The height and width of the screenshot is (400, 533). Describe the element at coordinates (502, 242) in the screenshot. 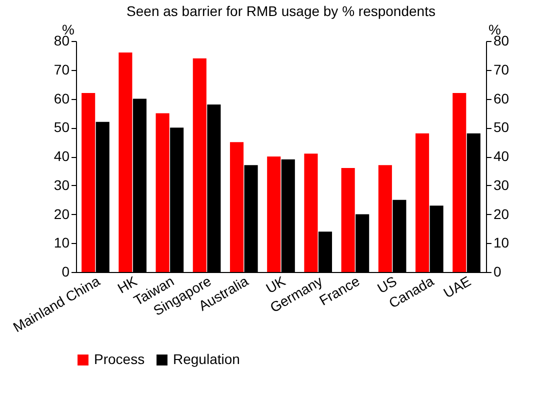

I see `y2-tick-label: 10` at that location.